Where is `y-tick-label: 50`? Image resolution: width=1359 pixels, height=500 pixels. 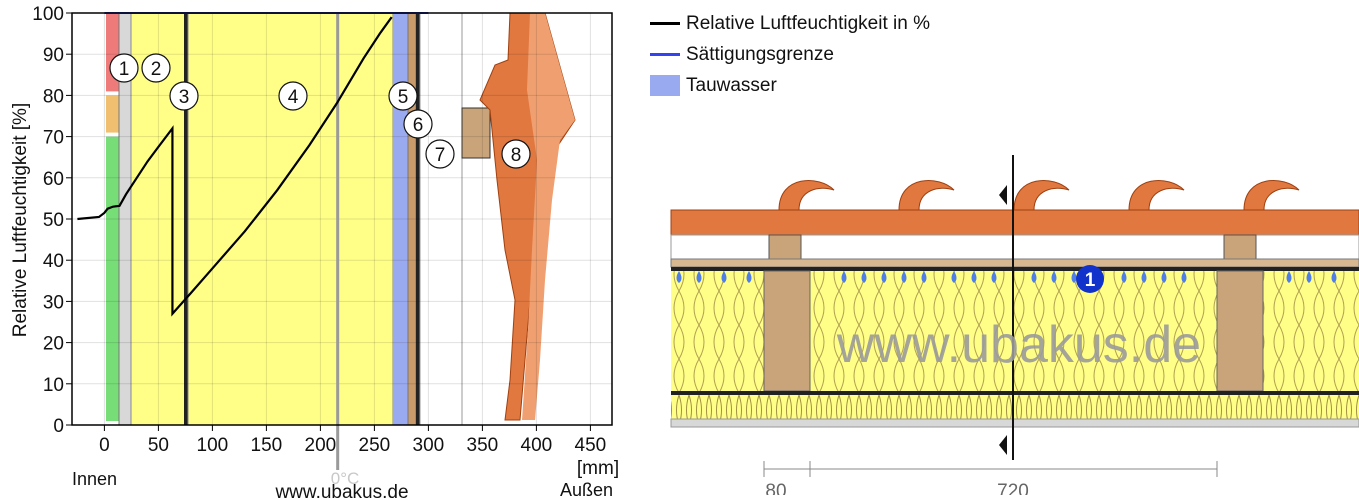
y-tick-label: 50 is located at coordinates (53, 220).